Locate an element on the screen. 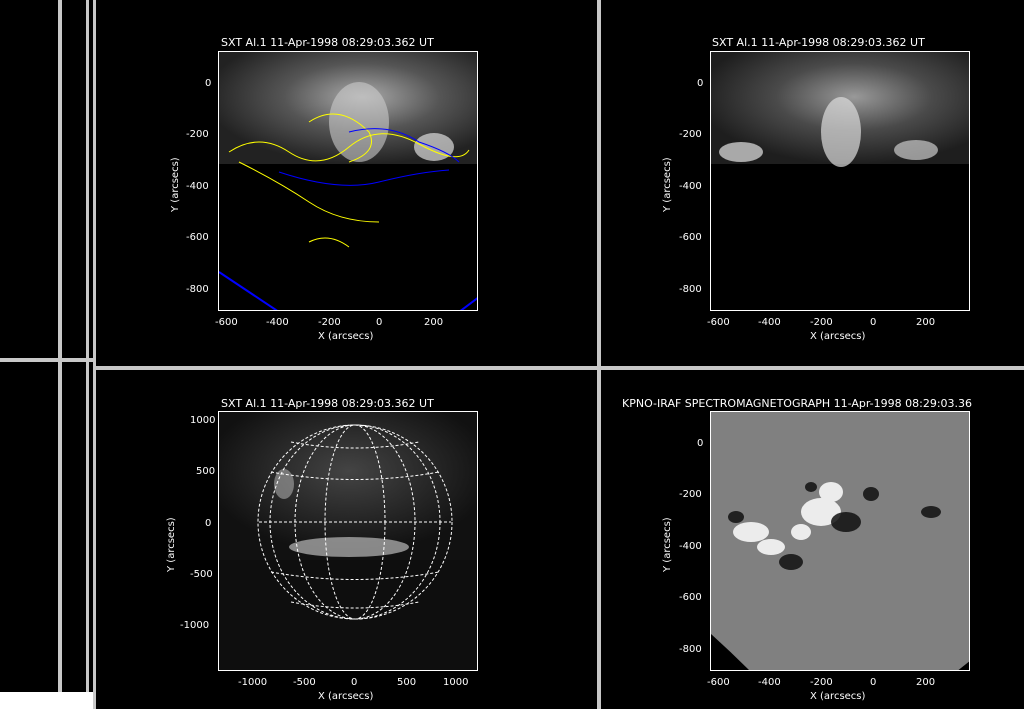 The image size is (1024, 709). center-h-divider is located at coordinates (558, 368).